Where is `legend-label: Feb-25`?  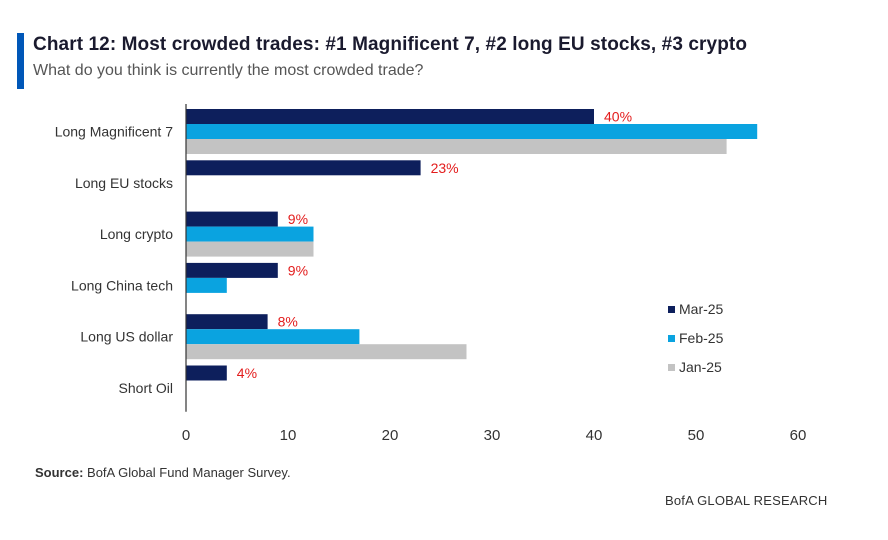 legend-label: Feb-25 is located at coordinates (701, 338).